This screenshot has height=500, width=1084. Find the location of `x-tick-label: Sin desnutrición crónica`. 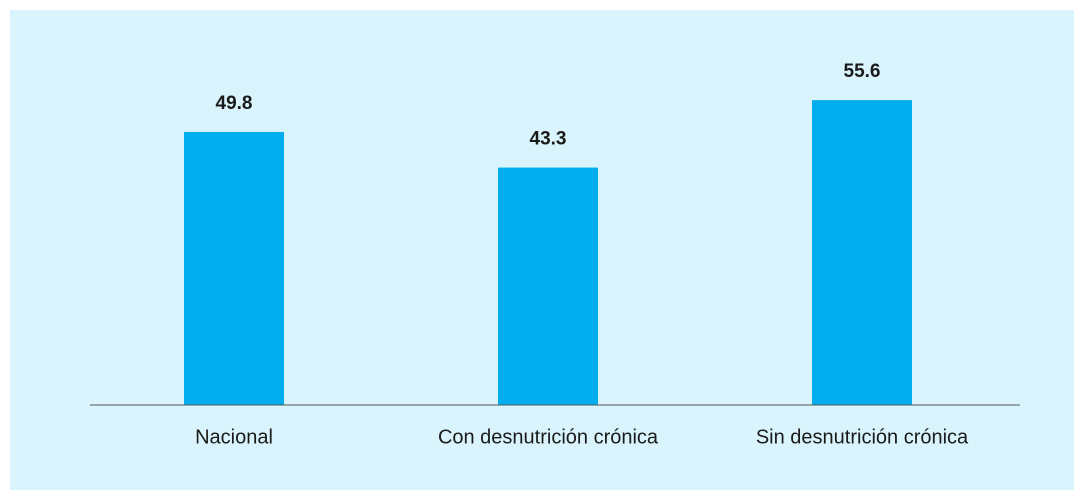

x-tick-label: Sin desnutrición crónica is located at coordinates (862, 437).